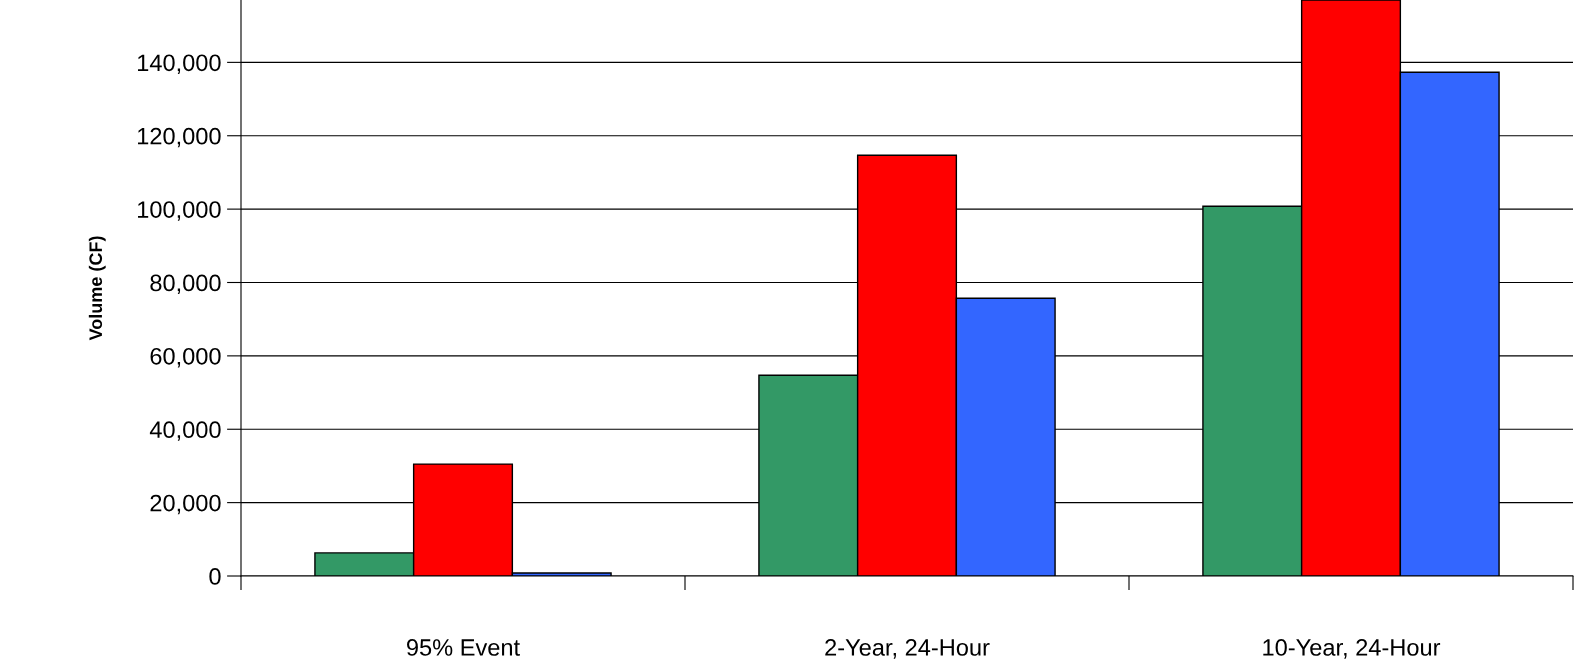 The image size is (1581, 662). What do you see at coordinates (185, 284) in the screenshot?
I see `y-tick-label: 80,000` at bounding box center [185, 284].